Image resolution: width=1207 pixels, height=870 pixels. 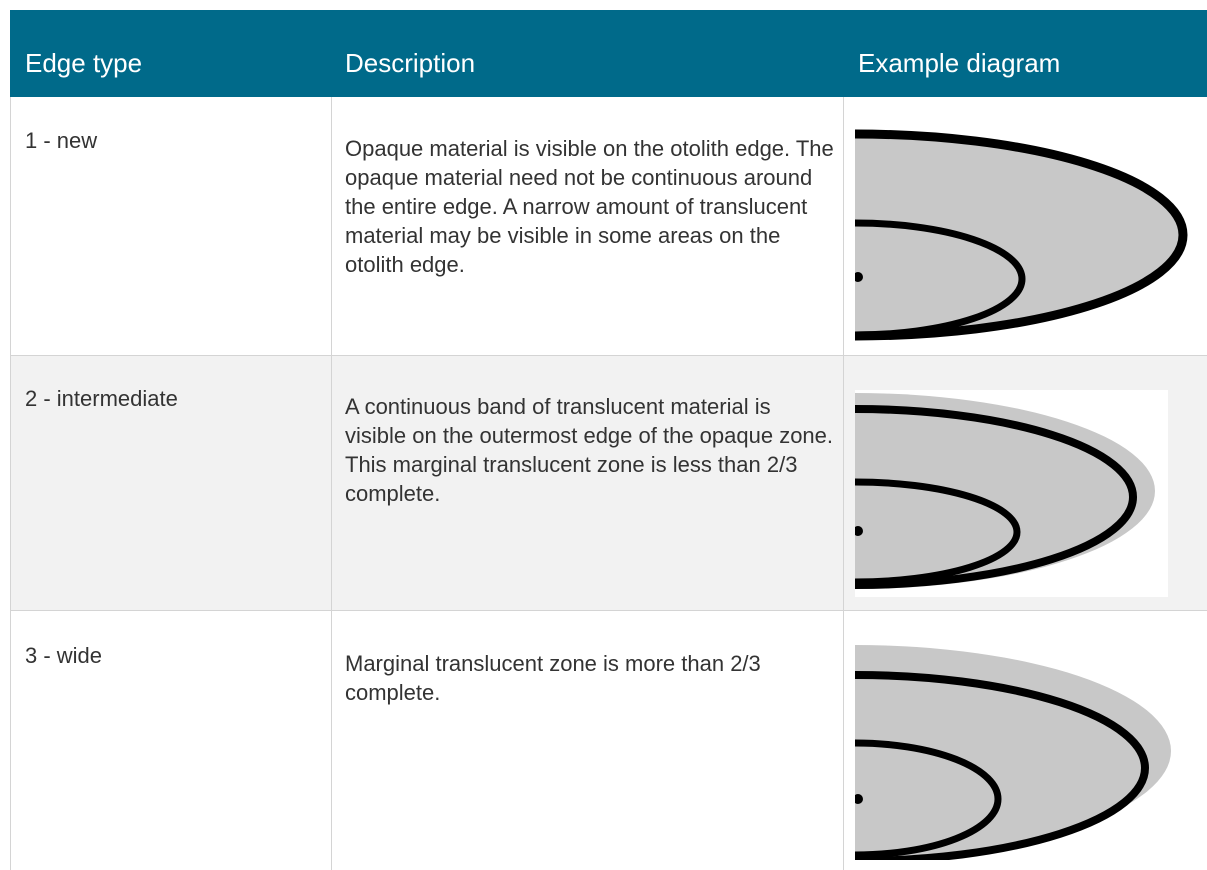 What do you see at coordinates (608, 53) in the screenshot?
I see `table-header` at bounding box center [608, 53].